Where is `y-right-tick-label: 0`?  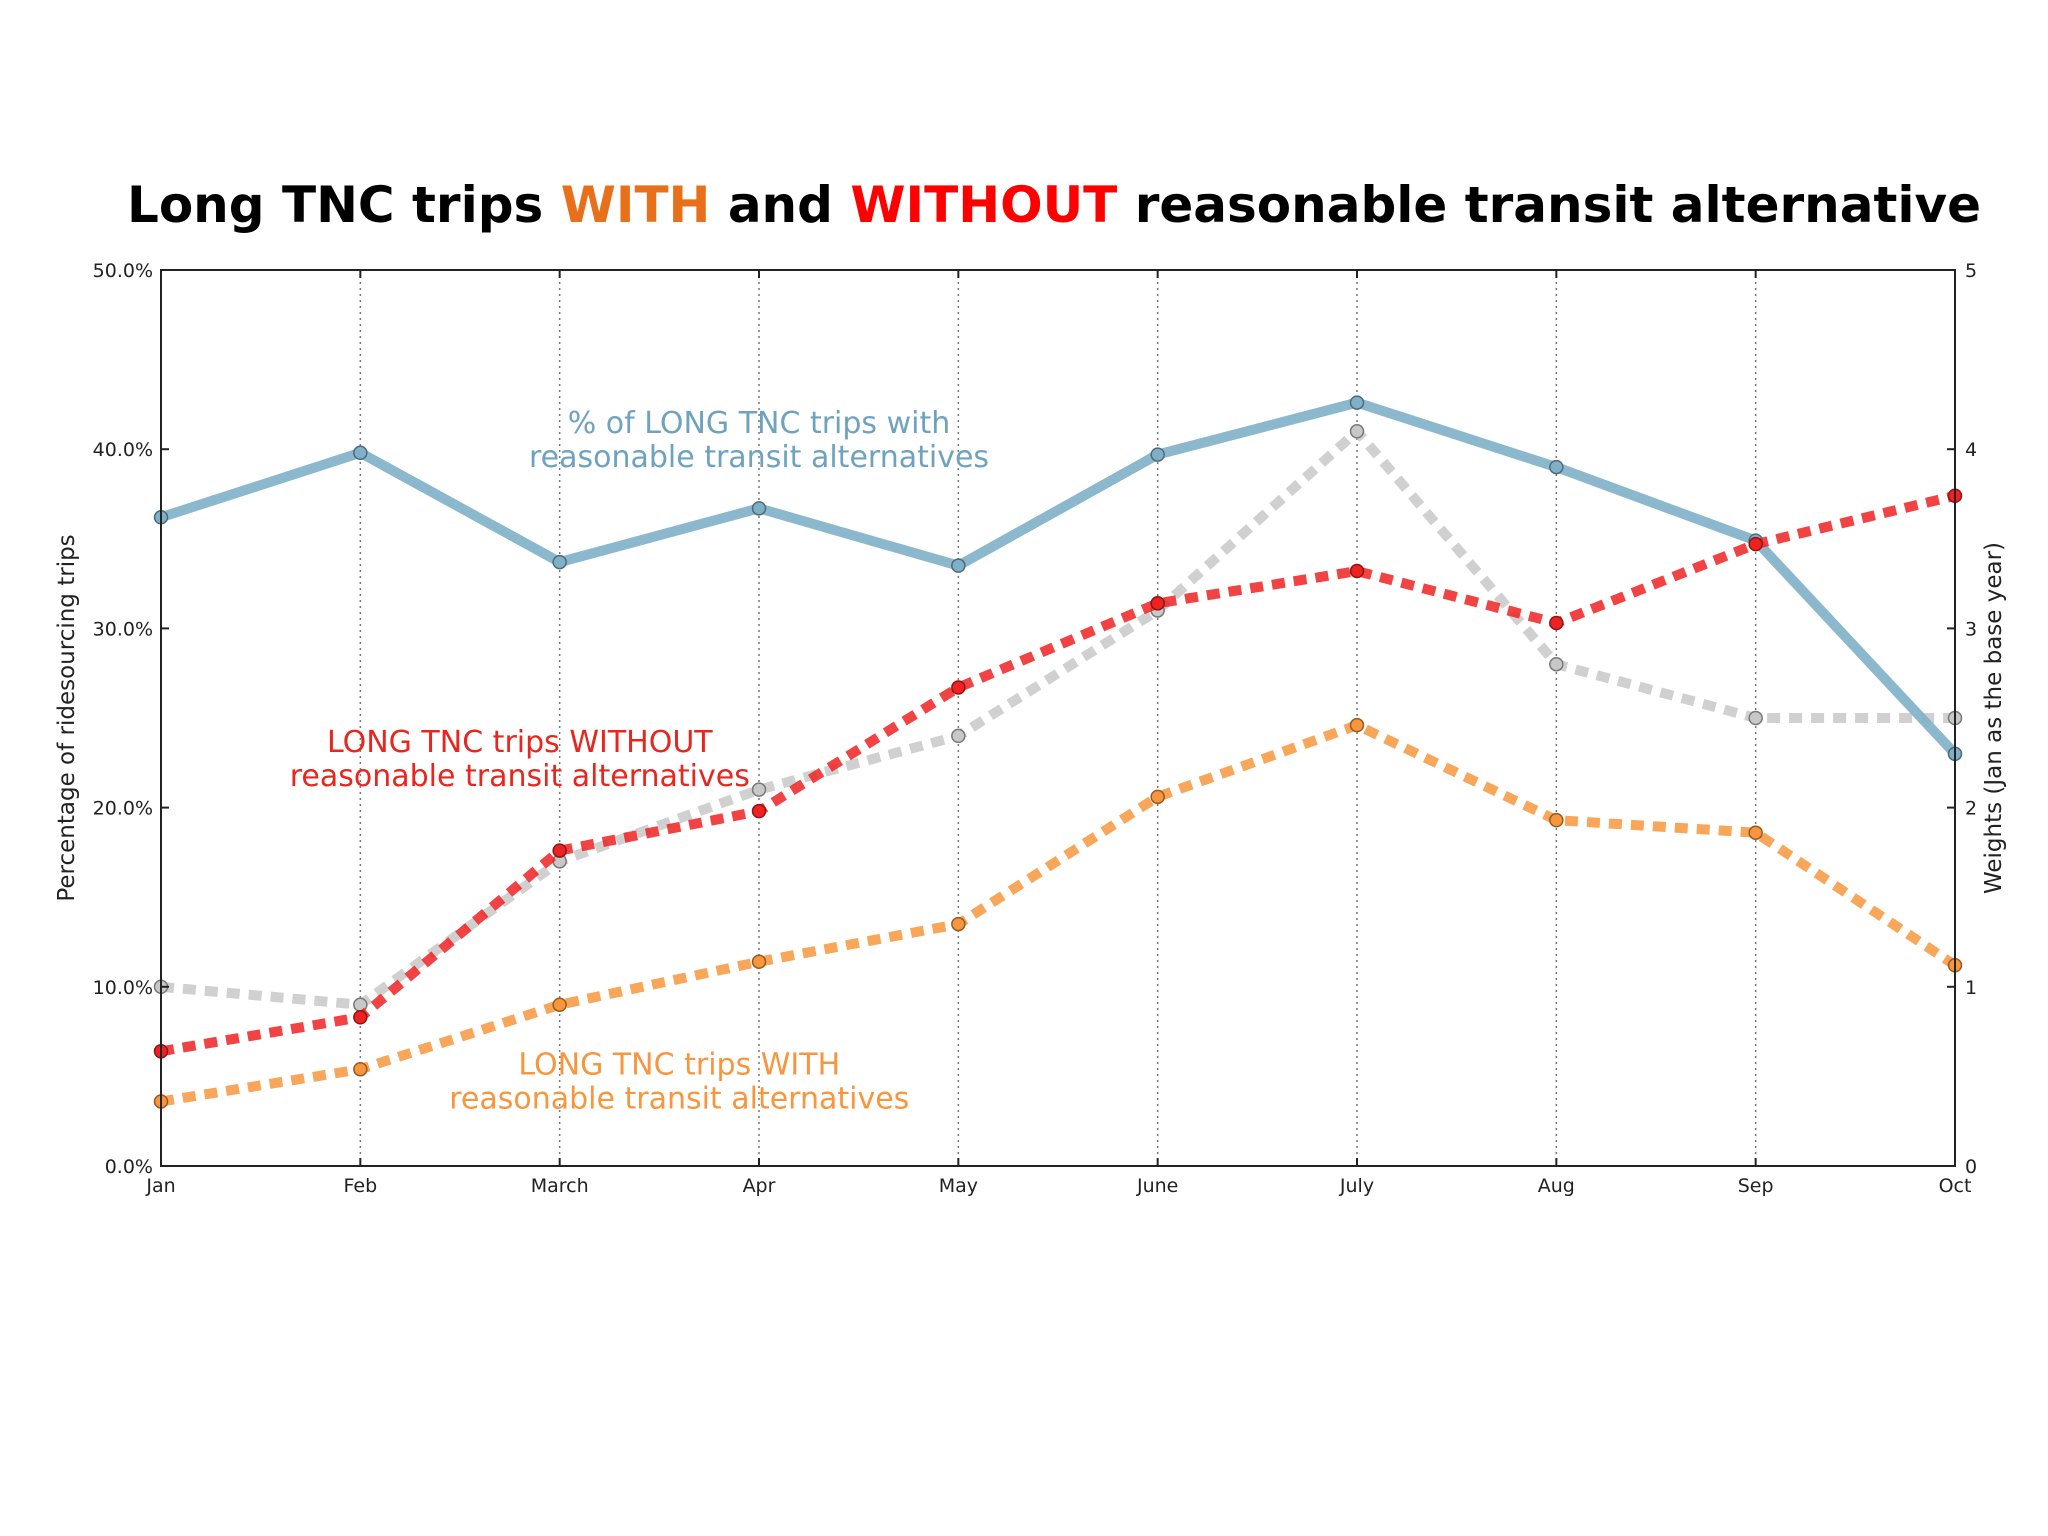
y-right-tick-label: 0 is located at coordinates (1971, 1167).